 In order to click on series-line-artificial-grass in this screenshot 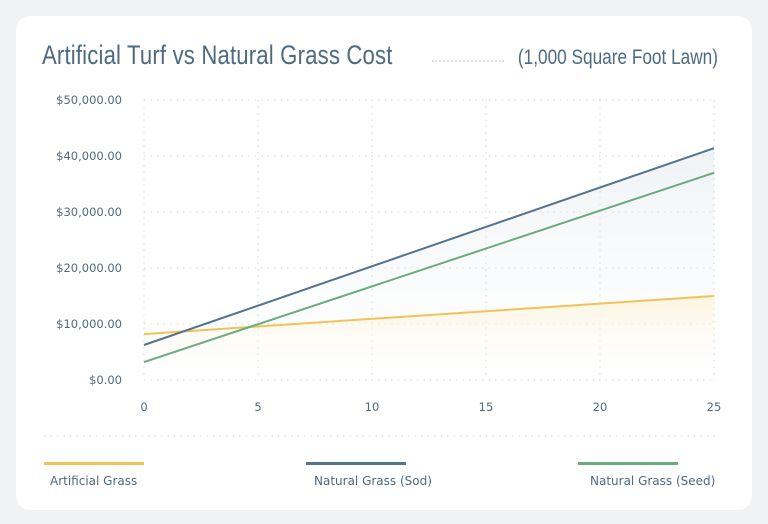, I will do `click(429, 315)`.